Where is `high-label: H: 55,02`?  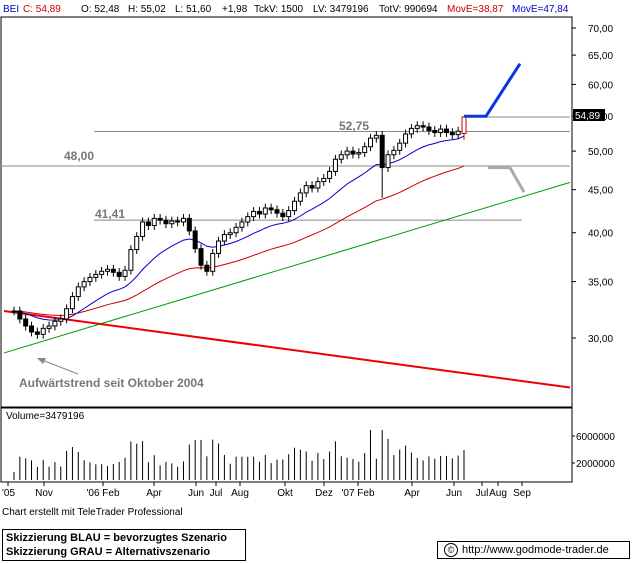 high-label: H: 55,02 is located at coordinates (147, 9).